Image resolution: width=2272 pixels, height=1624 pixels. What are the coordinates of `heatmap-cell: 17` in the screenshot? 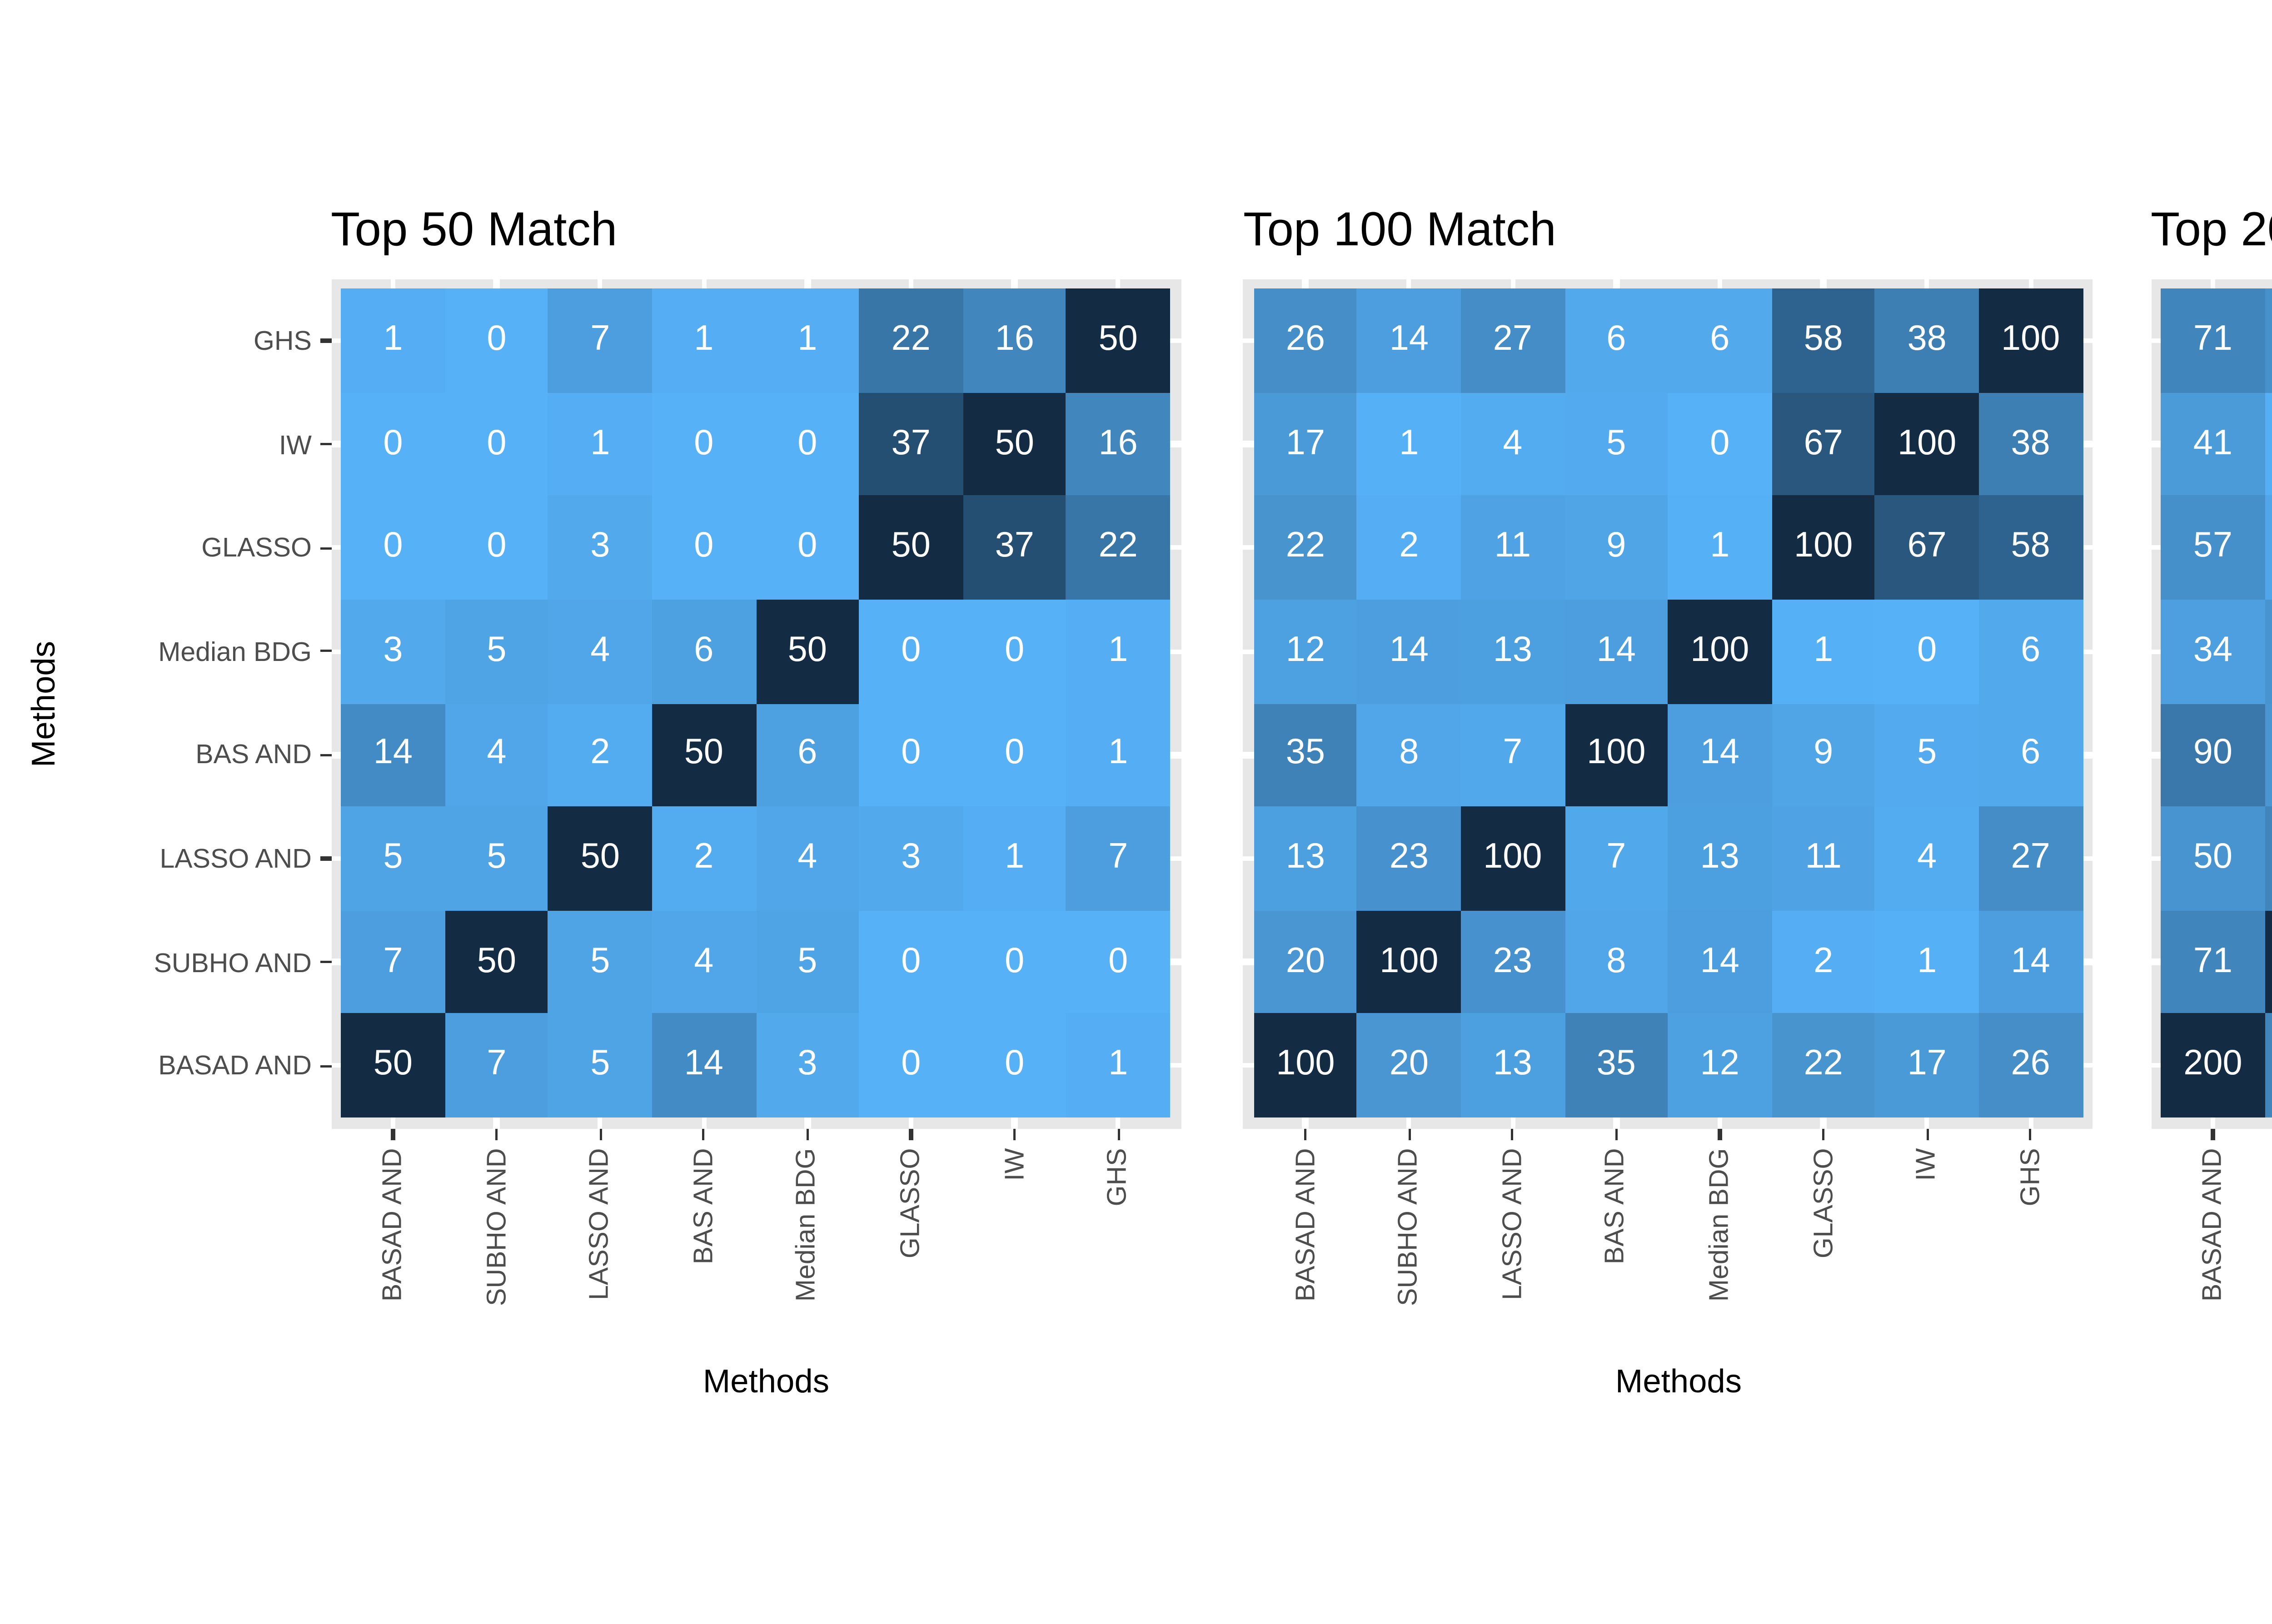 It's located at (1927, 1065).